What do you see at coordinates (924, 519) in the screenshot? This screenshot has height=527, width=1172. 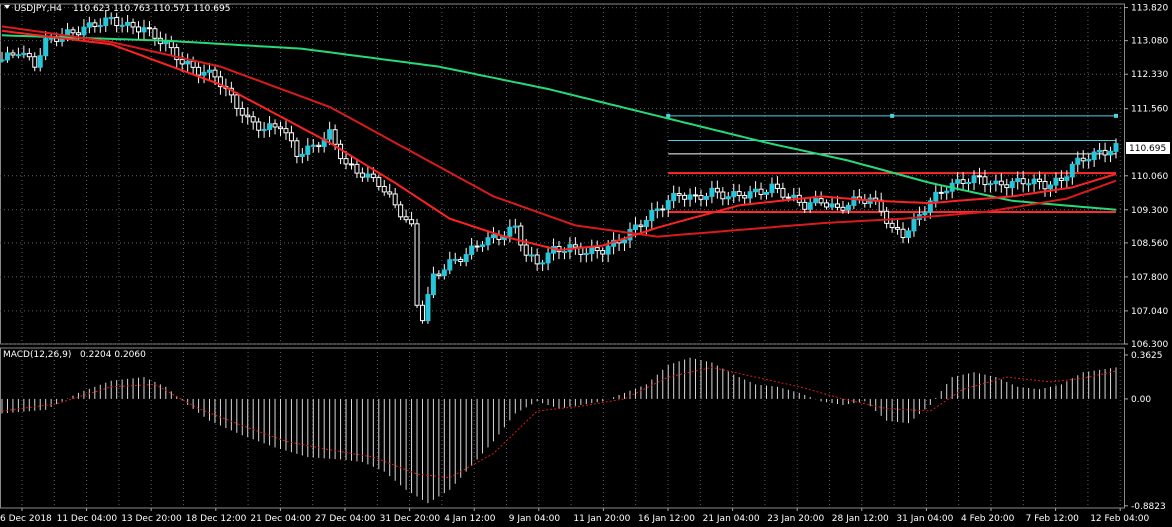 I see `x-tick-label: 31 Jan 04:00` at bounding box center [924, 519].